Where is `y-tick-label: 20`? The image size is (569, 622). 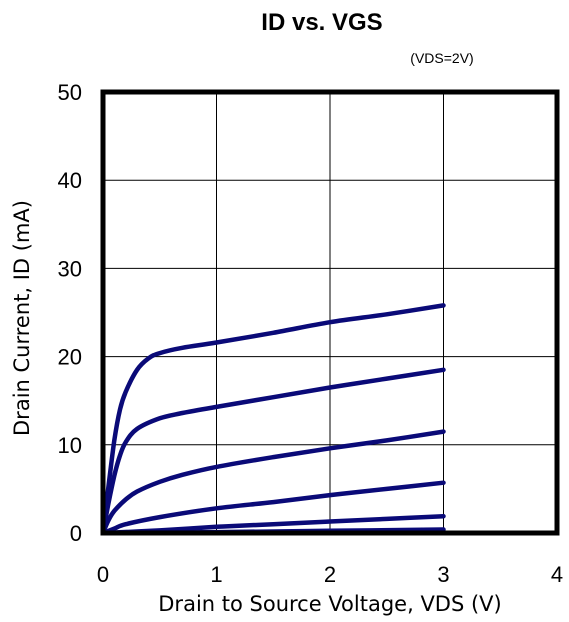 y-tick-label: 20 is located at coordinates (70, 357).